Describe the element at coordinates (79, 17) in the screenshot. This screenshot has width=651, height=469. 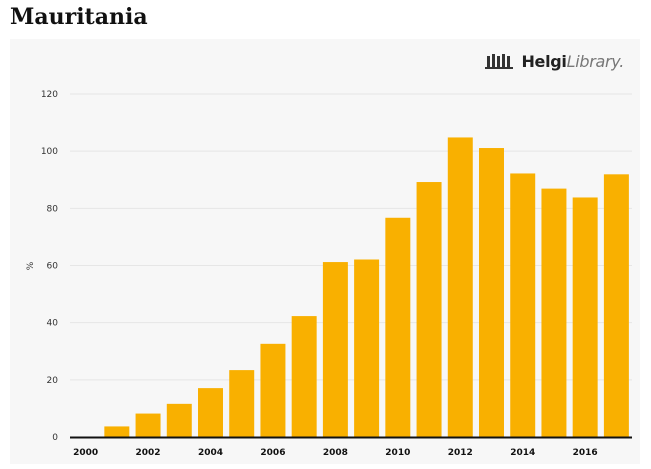
I see `page-title: Mauritania` at that location.